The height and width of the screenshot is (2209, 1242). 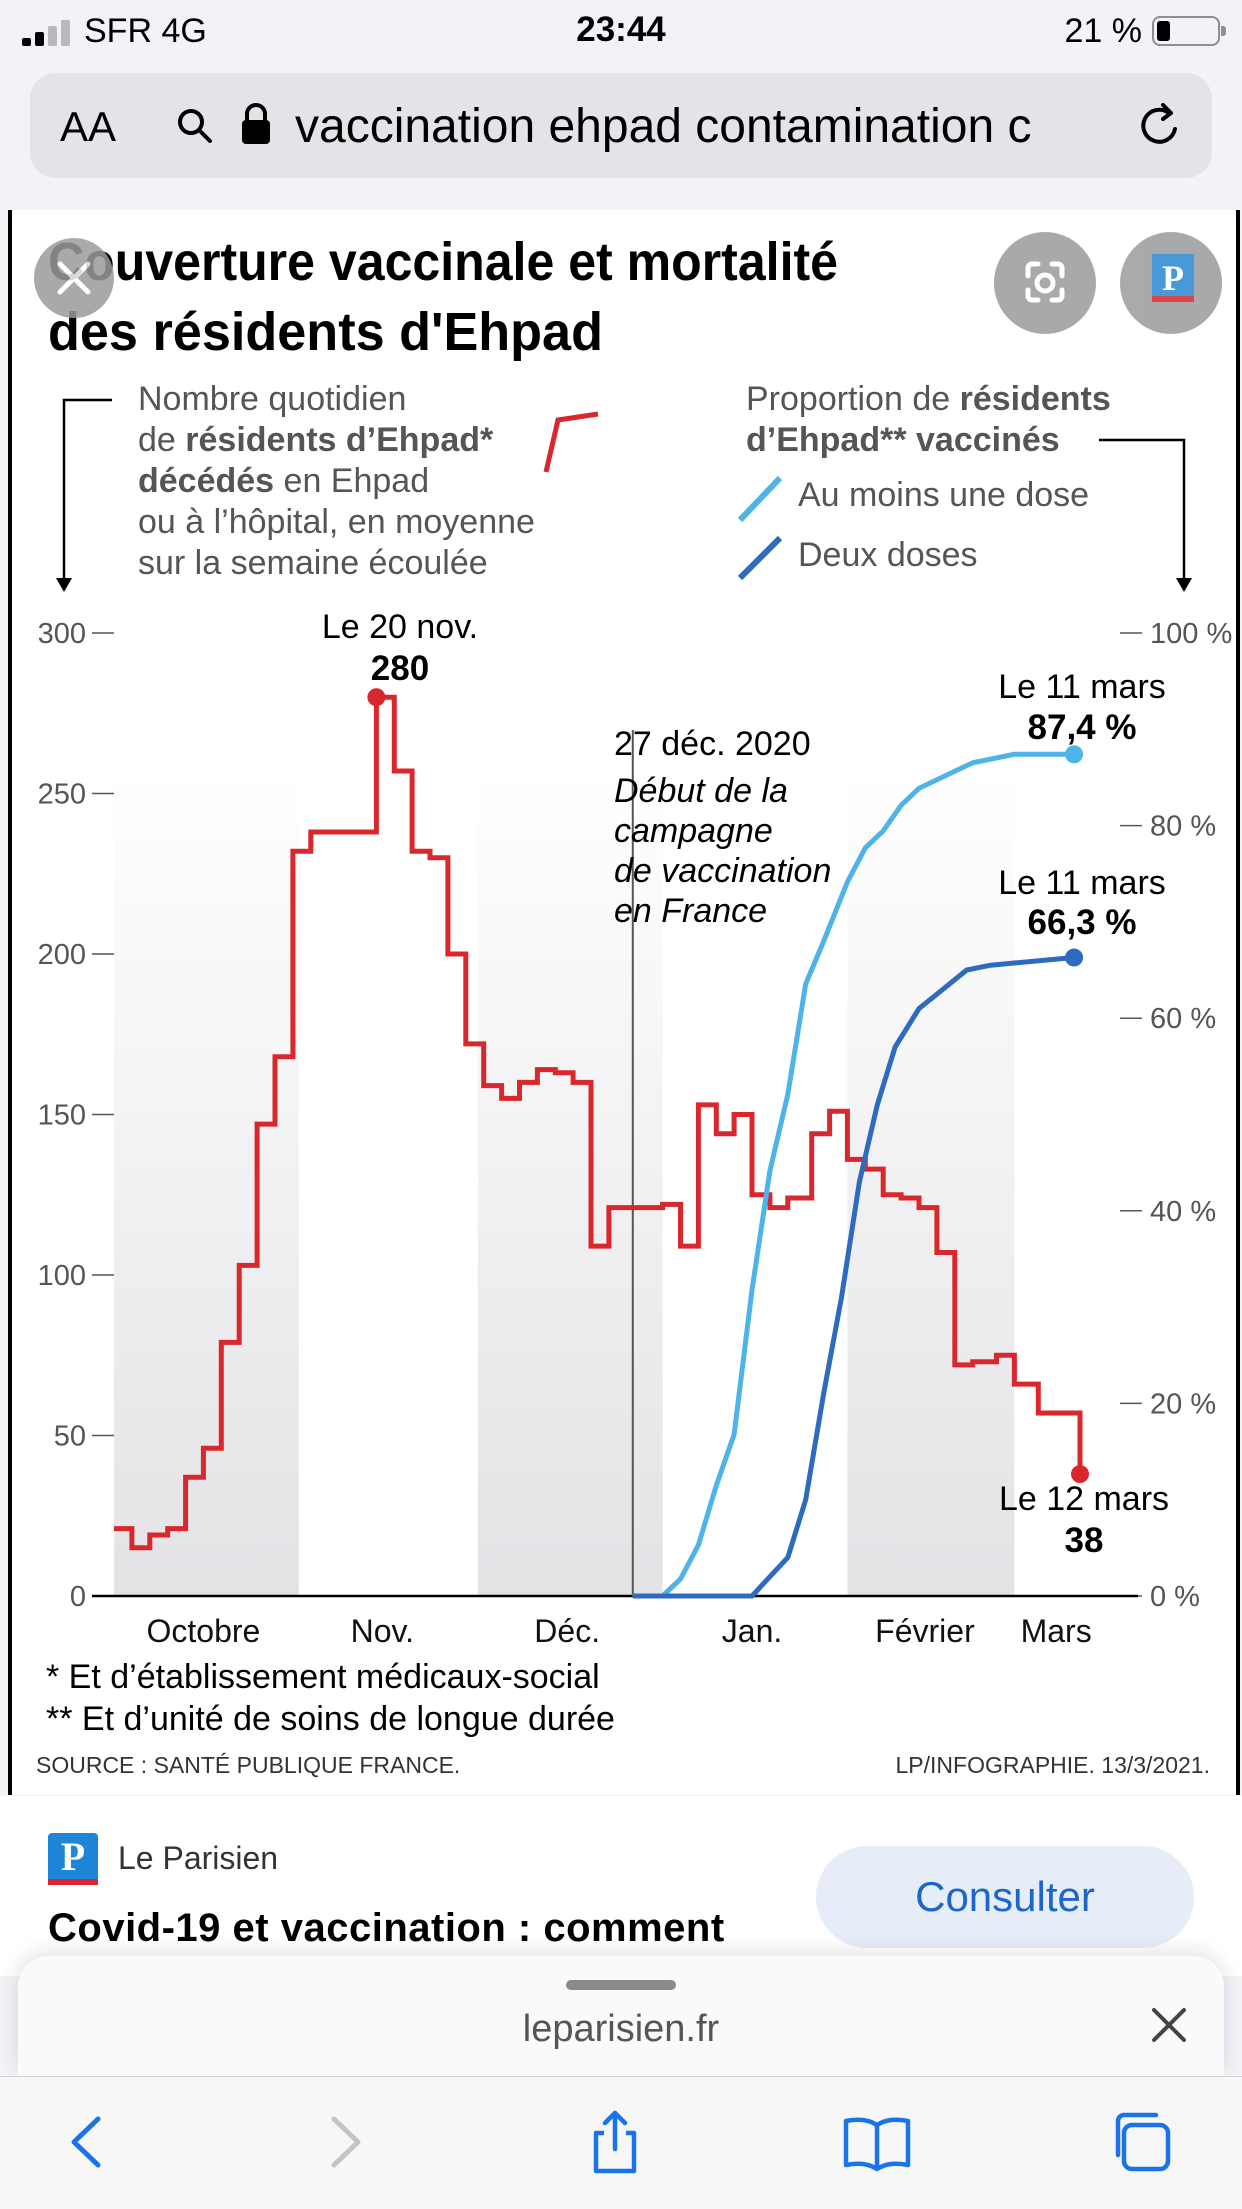 I want to click on forward-icon, so click(x=345, y=2142).